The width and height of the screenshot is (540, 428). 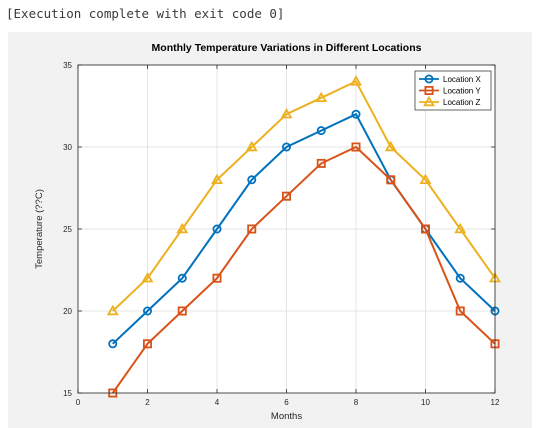 I want to click on x-tick-label: 12, so click(x=495, y=402).